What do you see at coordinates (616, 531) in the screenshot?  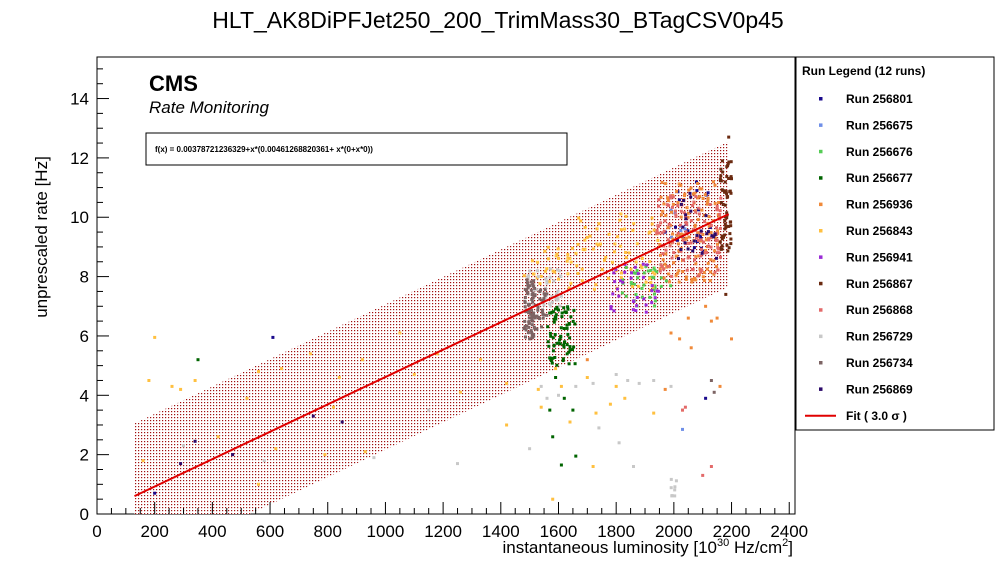 I see `x-tick-label: 1800` at bounding box center [616, 531].